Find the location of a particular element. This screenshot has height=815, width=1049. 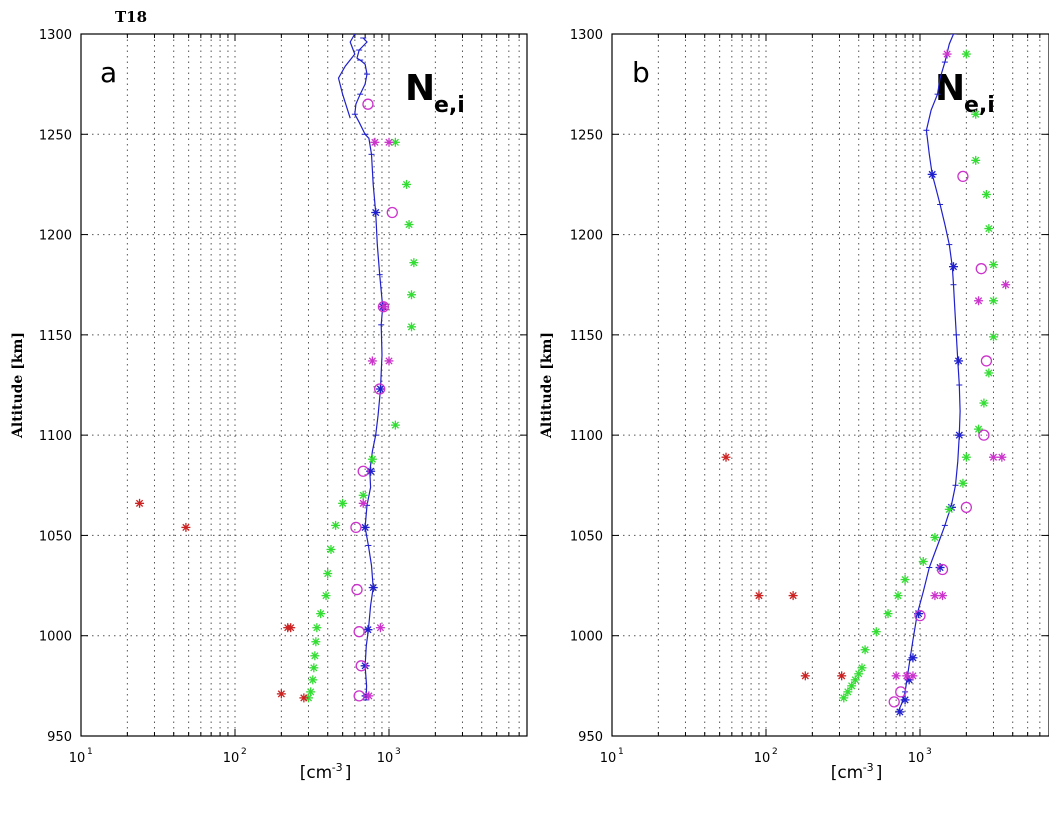

species-label: N is located at coordinates (420, 88).